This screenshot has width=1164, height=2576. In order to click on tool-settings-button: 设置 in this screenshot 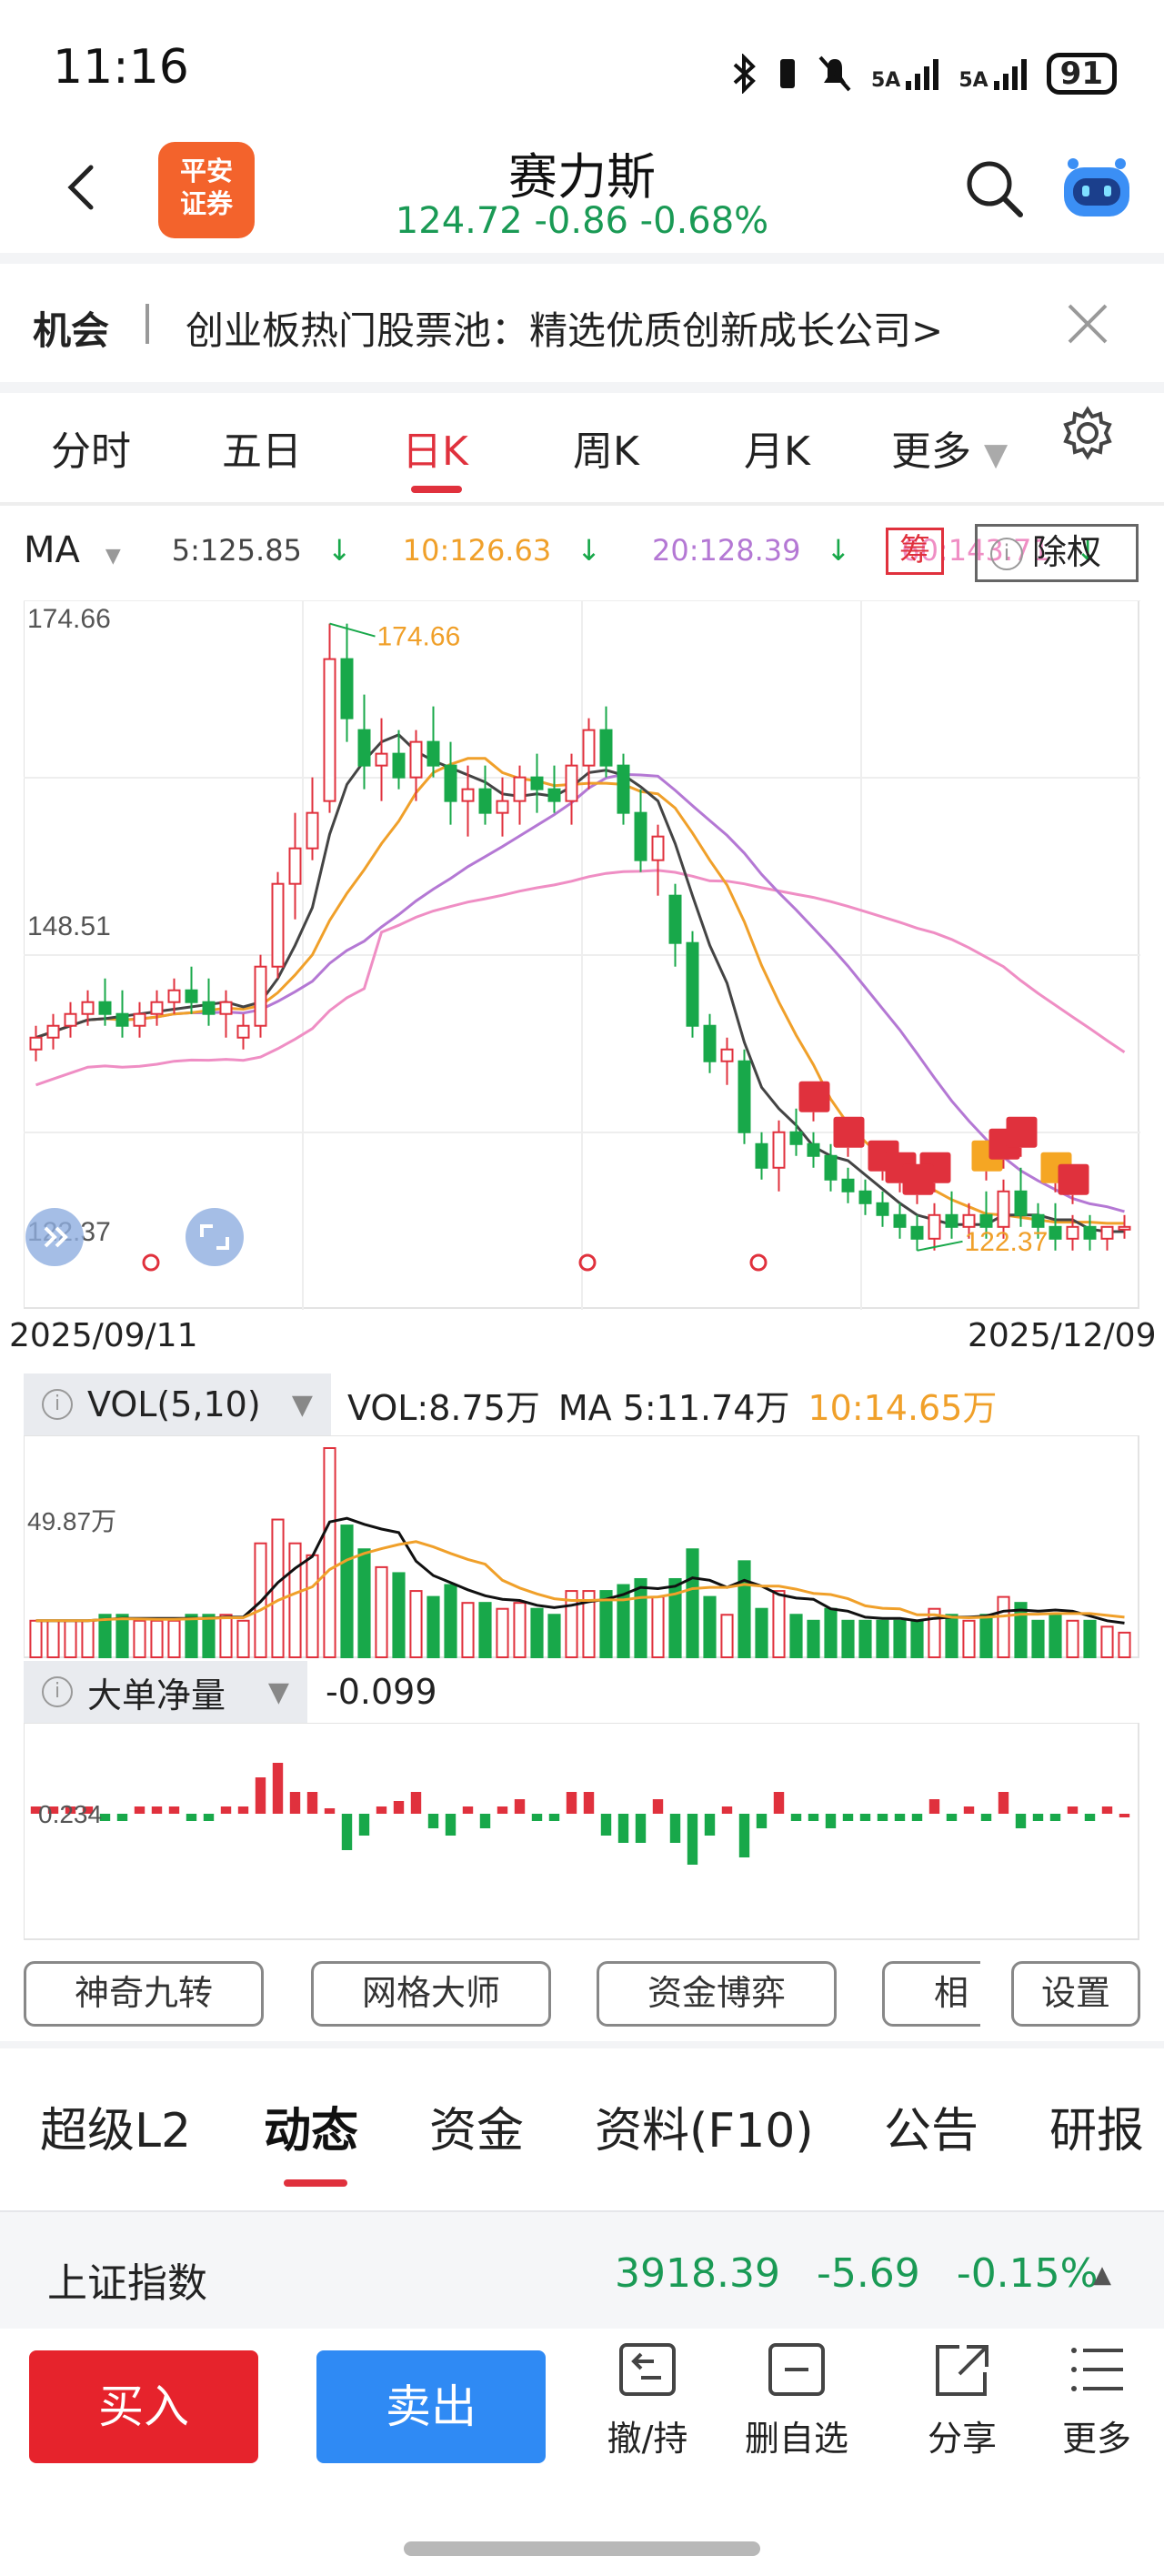, I will do `click(1075, 1994)`.